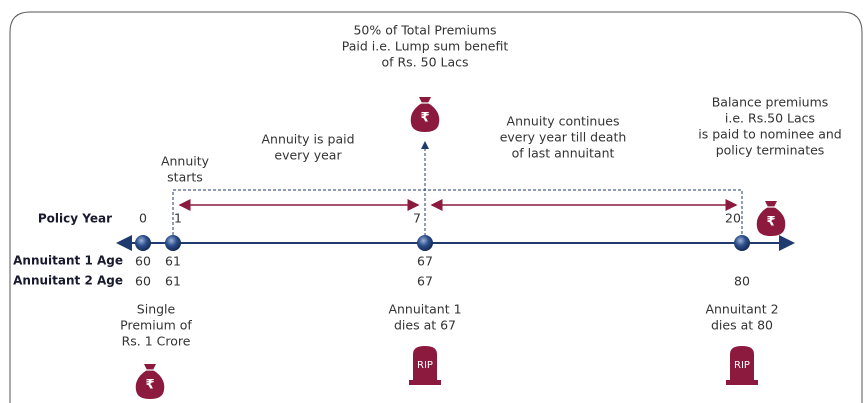 Image resolution: width=868 pixels, height=403 pixels. What do you see at coordinates (457, 212) in the screenshot?
I see `dashed-bracket` at bounding box center [457, 212].